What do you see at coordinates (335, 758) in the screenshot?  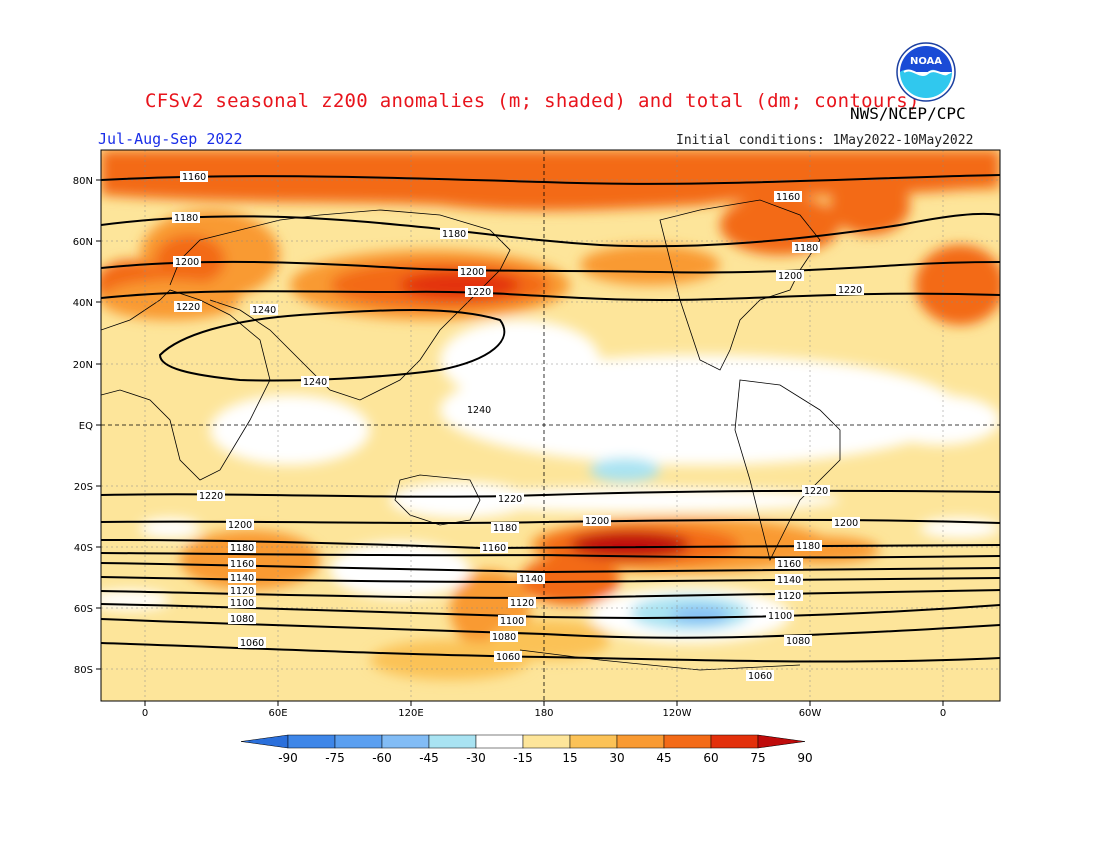 I see `colorbar-label: -75` at bounding box center [335, 758].